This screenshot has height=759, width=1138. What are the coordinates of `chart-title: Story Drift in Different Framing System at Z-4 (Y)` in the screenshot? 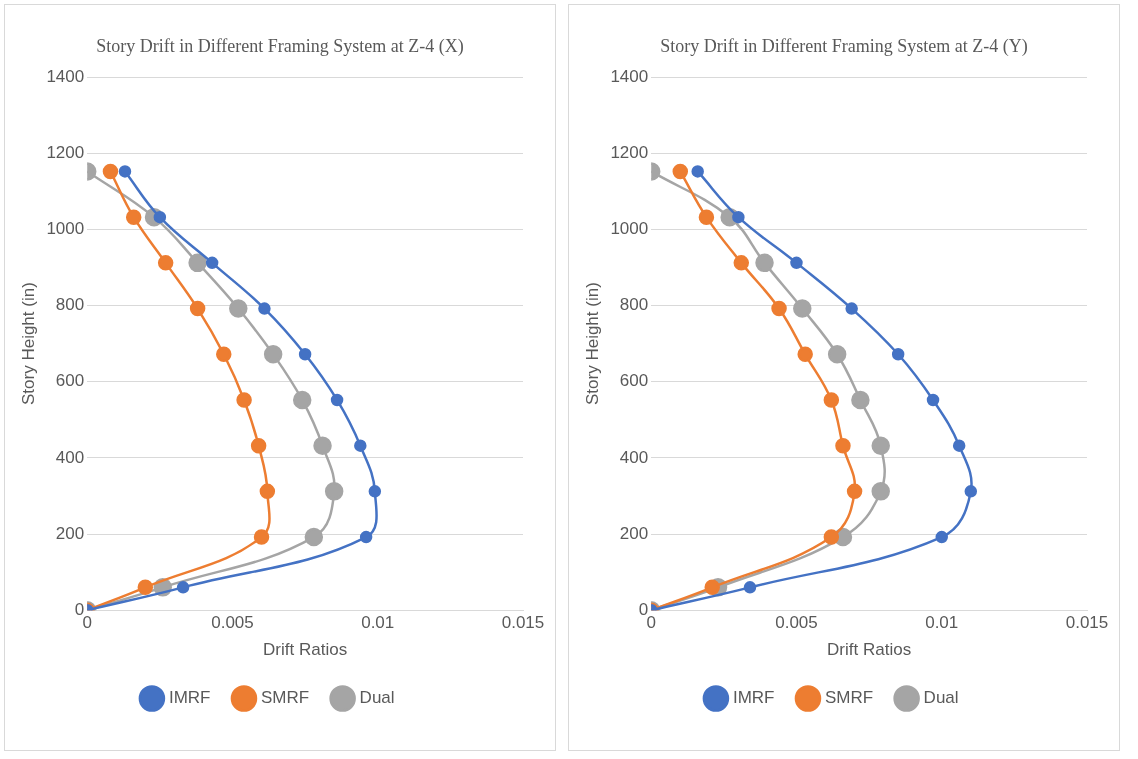 It's located at (844, 46).